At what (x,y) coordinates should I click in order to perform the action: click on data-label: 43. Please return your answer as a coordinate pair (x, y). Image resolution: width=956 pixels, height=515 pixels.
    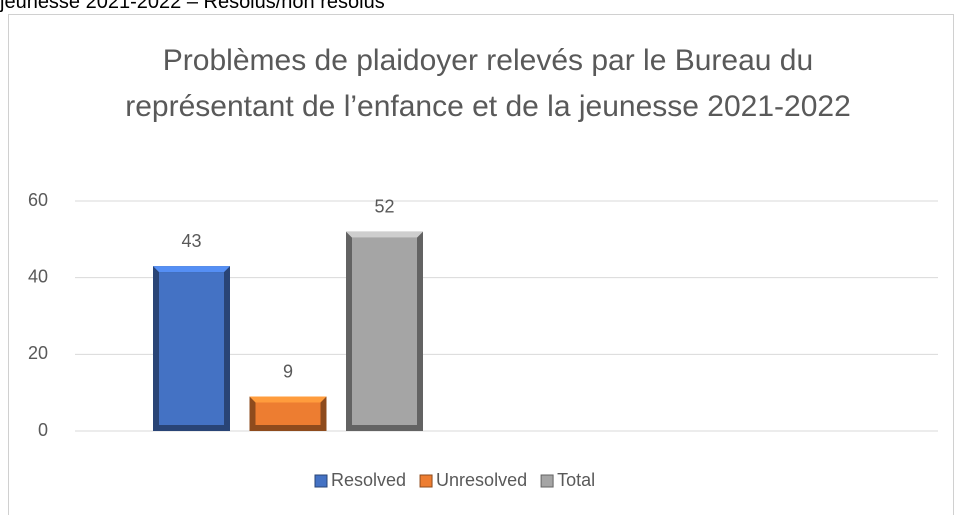
    Looking at the image, I should click on (191, 241).